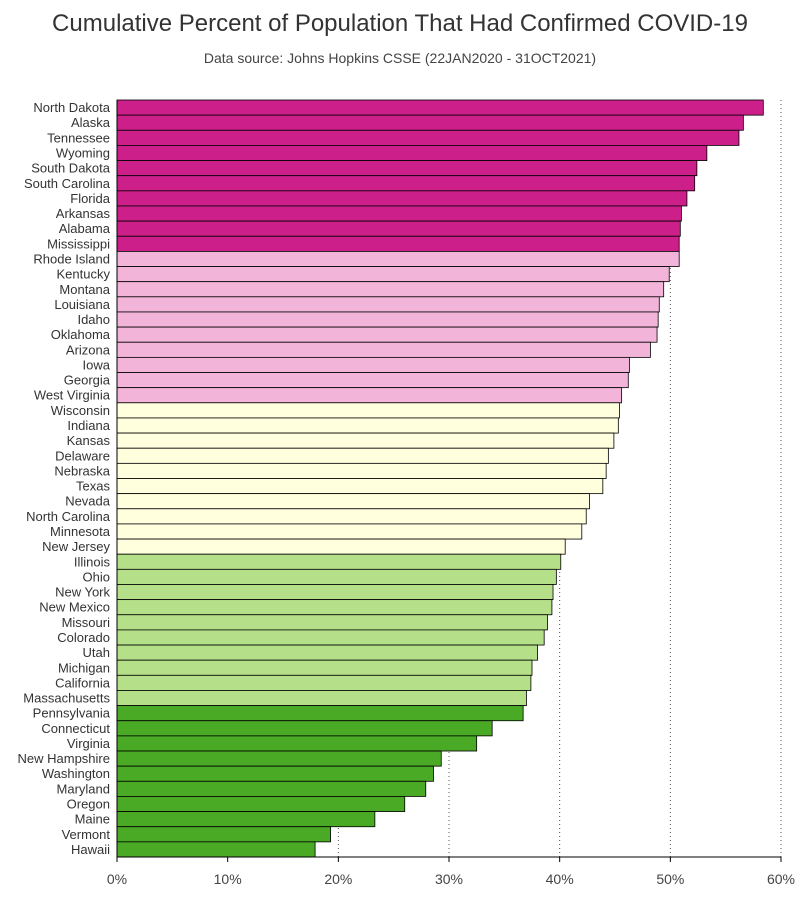 The image size is (800, 900). What do you see at coordinates (67, 183) in the screenshot?
I see `category-label: South Carolina` at bounding box center [67, 183].